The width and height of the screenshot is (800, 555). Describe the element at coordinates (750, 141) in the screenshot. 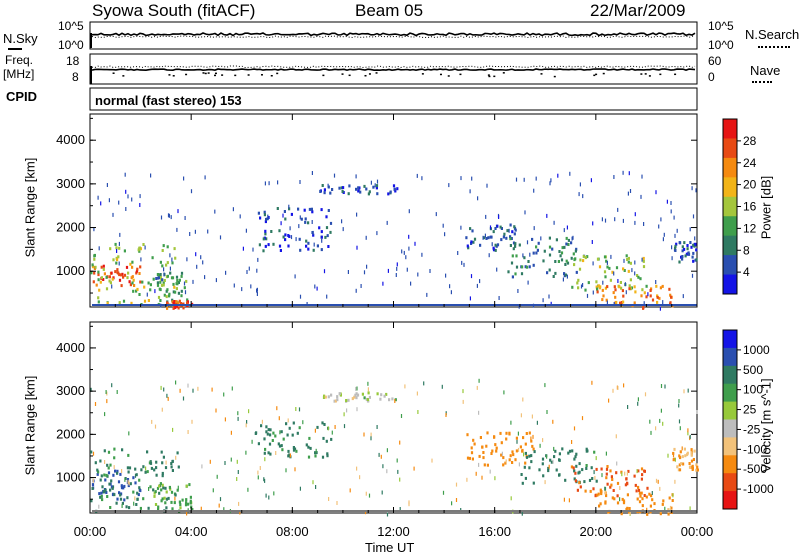

I see `colorbar-tick-label: 28` at that location.